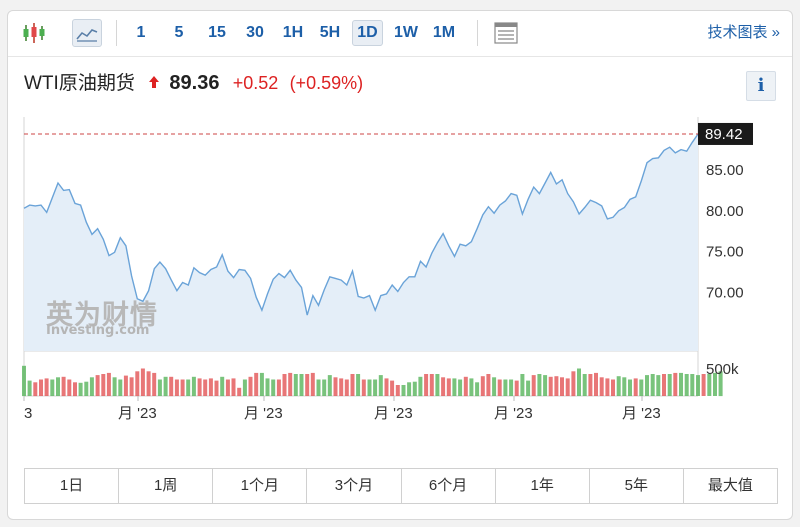  Describe the element at coordinates (35, 33) in the screenshot. I see `candlestick-icon` at that location.